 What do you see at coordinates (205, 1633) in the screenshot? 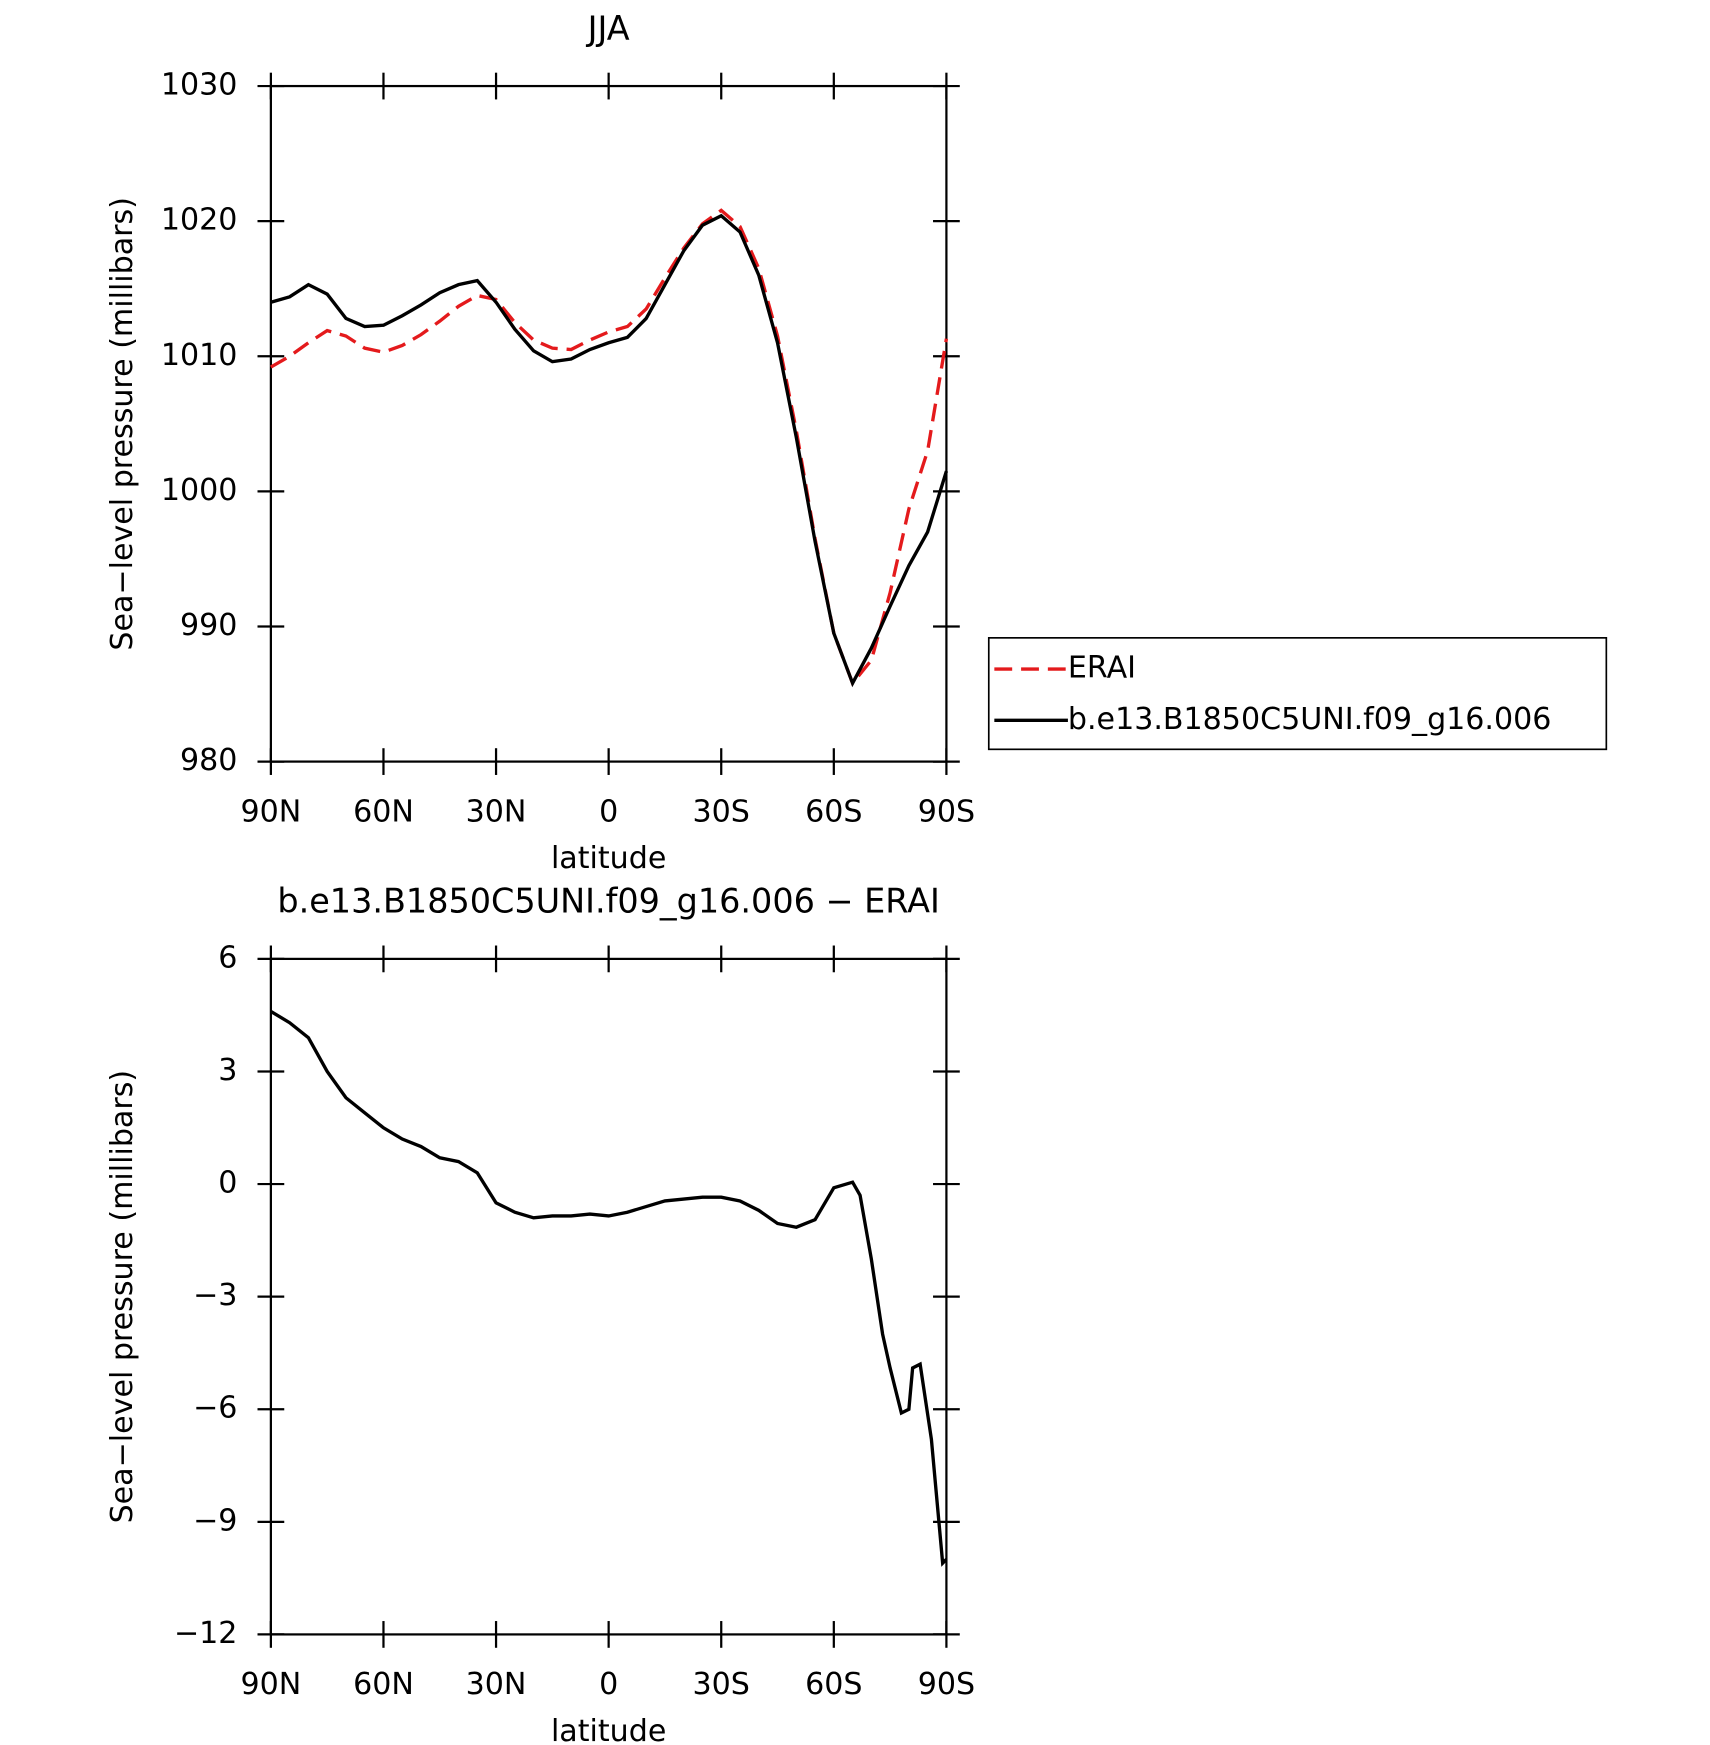
I see `y-tick-label: −12` at bounding box center [205, 1633].